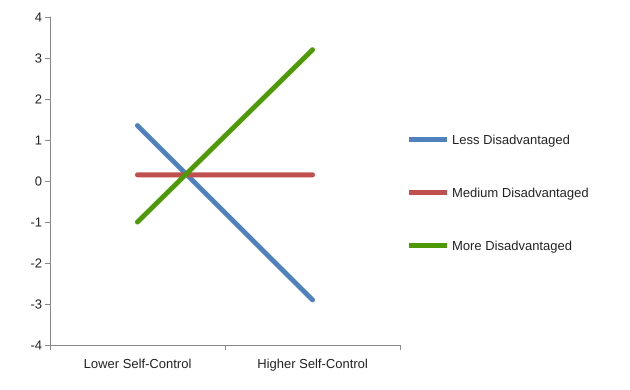 This screenshot has width=630, height=390. What do you see at coordinates (38, 17) in the screenshot?
I see `y-tick-label: 4` at bounding box center [38, 17].